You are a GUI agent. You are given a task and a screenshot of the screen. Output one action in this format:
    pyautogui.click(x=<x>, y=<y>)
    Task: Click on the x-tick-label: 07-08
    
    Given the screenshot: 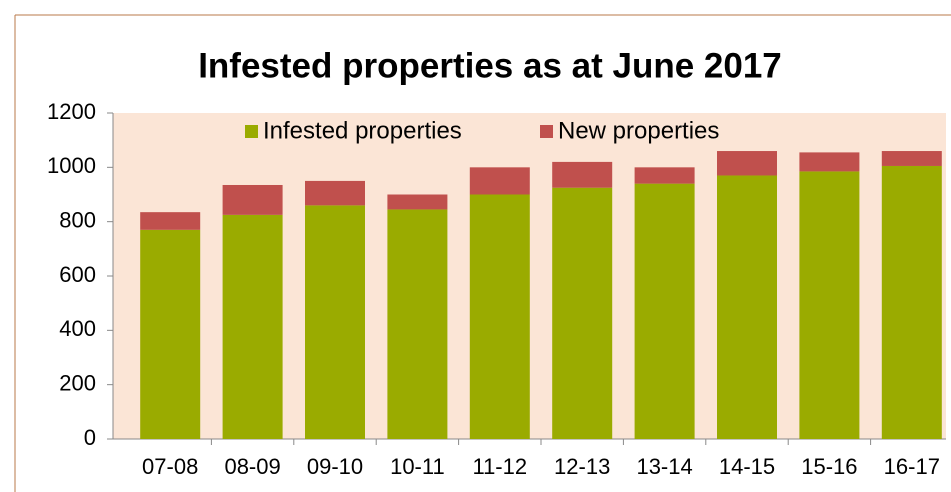 What is the action you would take?
    pyautogui.click(x=170, y=466)
    